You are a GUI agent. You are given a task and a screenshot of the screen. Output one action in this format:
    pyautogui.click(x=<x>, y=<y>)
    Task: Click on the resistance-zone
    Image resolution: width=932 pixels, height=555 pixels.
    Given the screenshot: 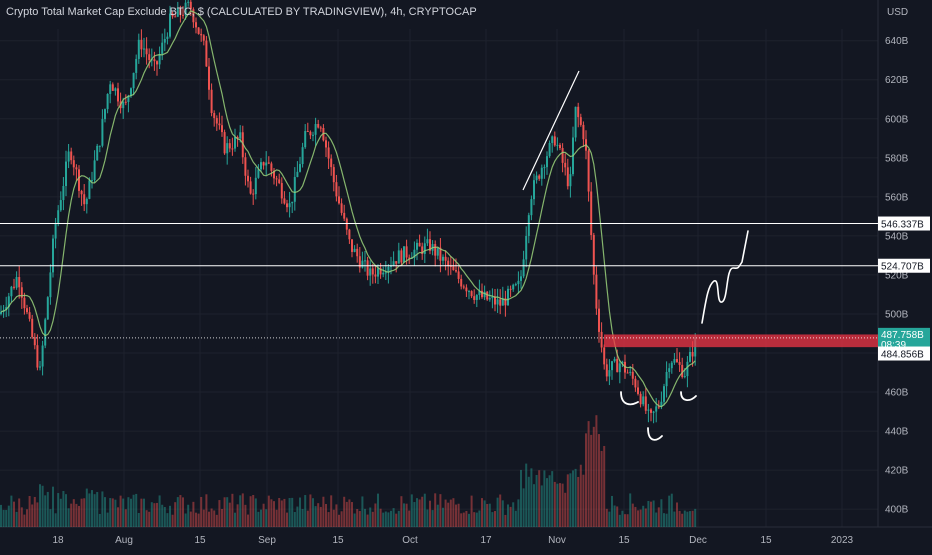 What is the action you would take?
    pyautogui.click(x=741, y=341)
    